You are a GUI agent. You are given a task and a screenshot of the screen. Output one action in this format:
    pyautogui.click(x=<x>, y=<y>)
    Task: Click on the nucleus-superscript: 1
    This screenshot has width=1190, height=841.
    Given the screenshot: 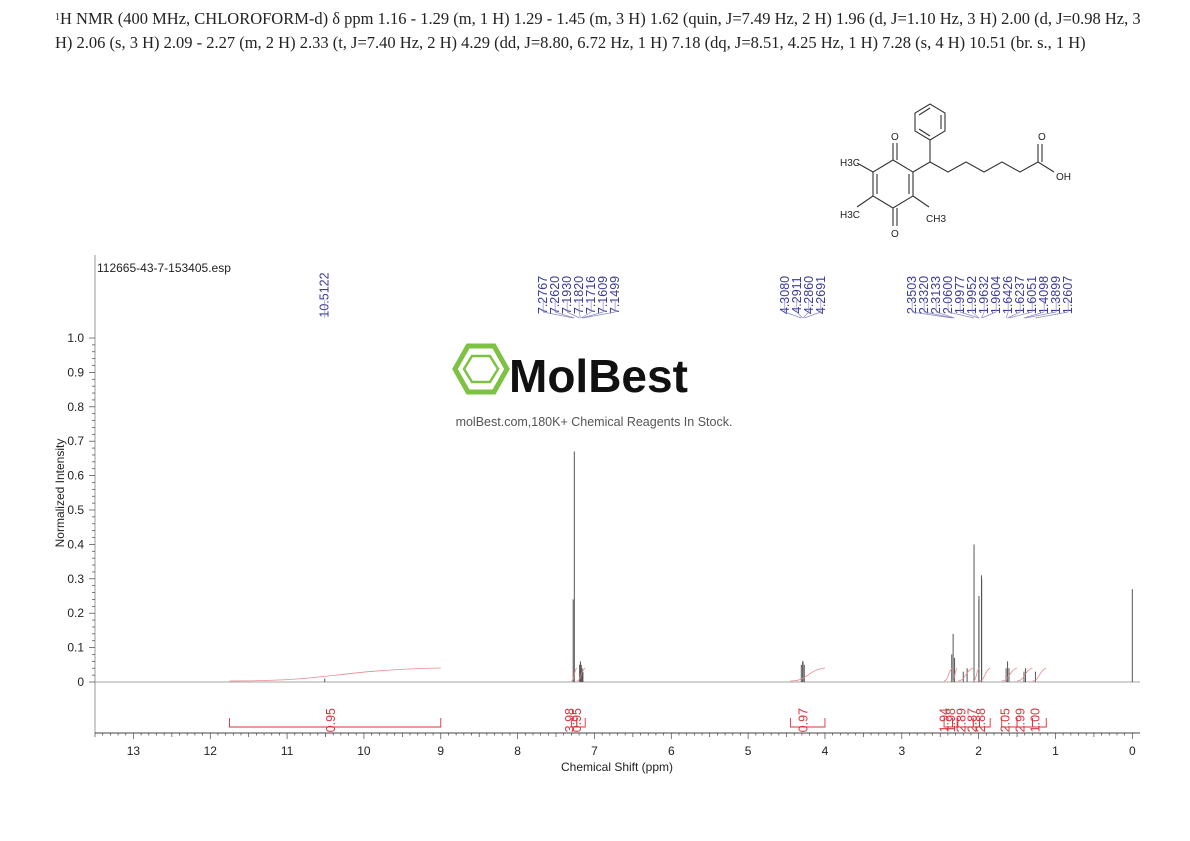 What is the action you would take?
    pyautogui.click(x=57, y=17)
    